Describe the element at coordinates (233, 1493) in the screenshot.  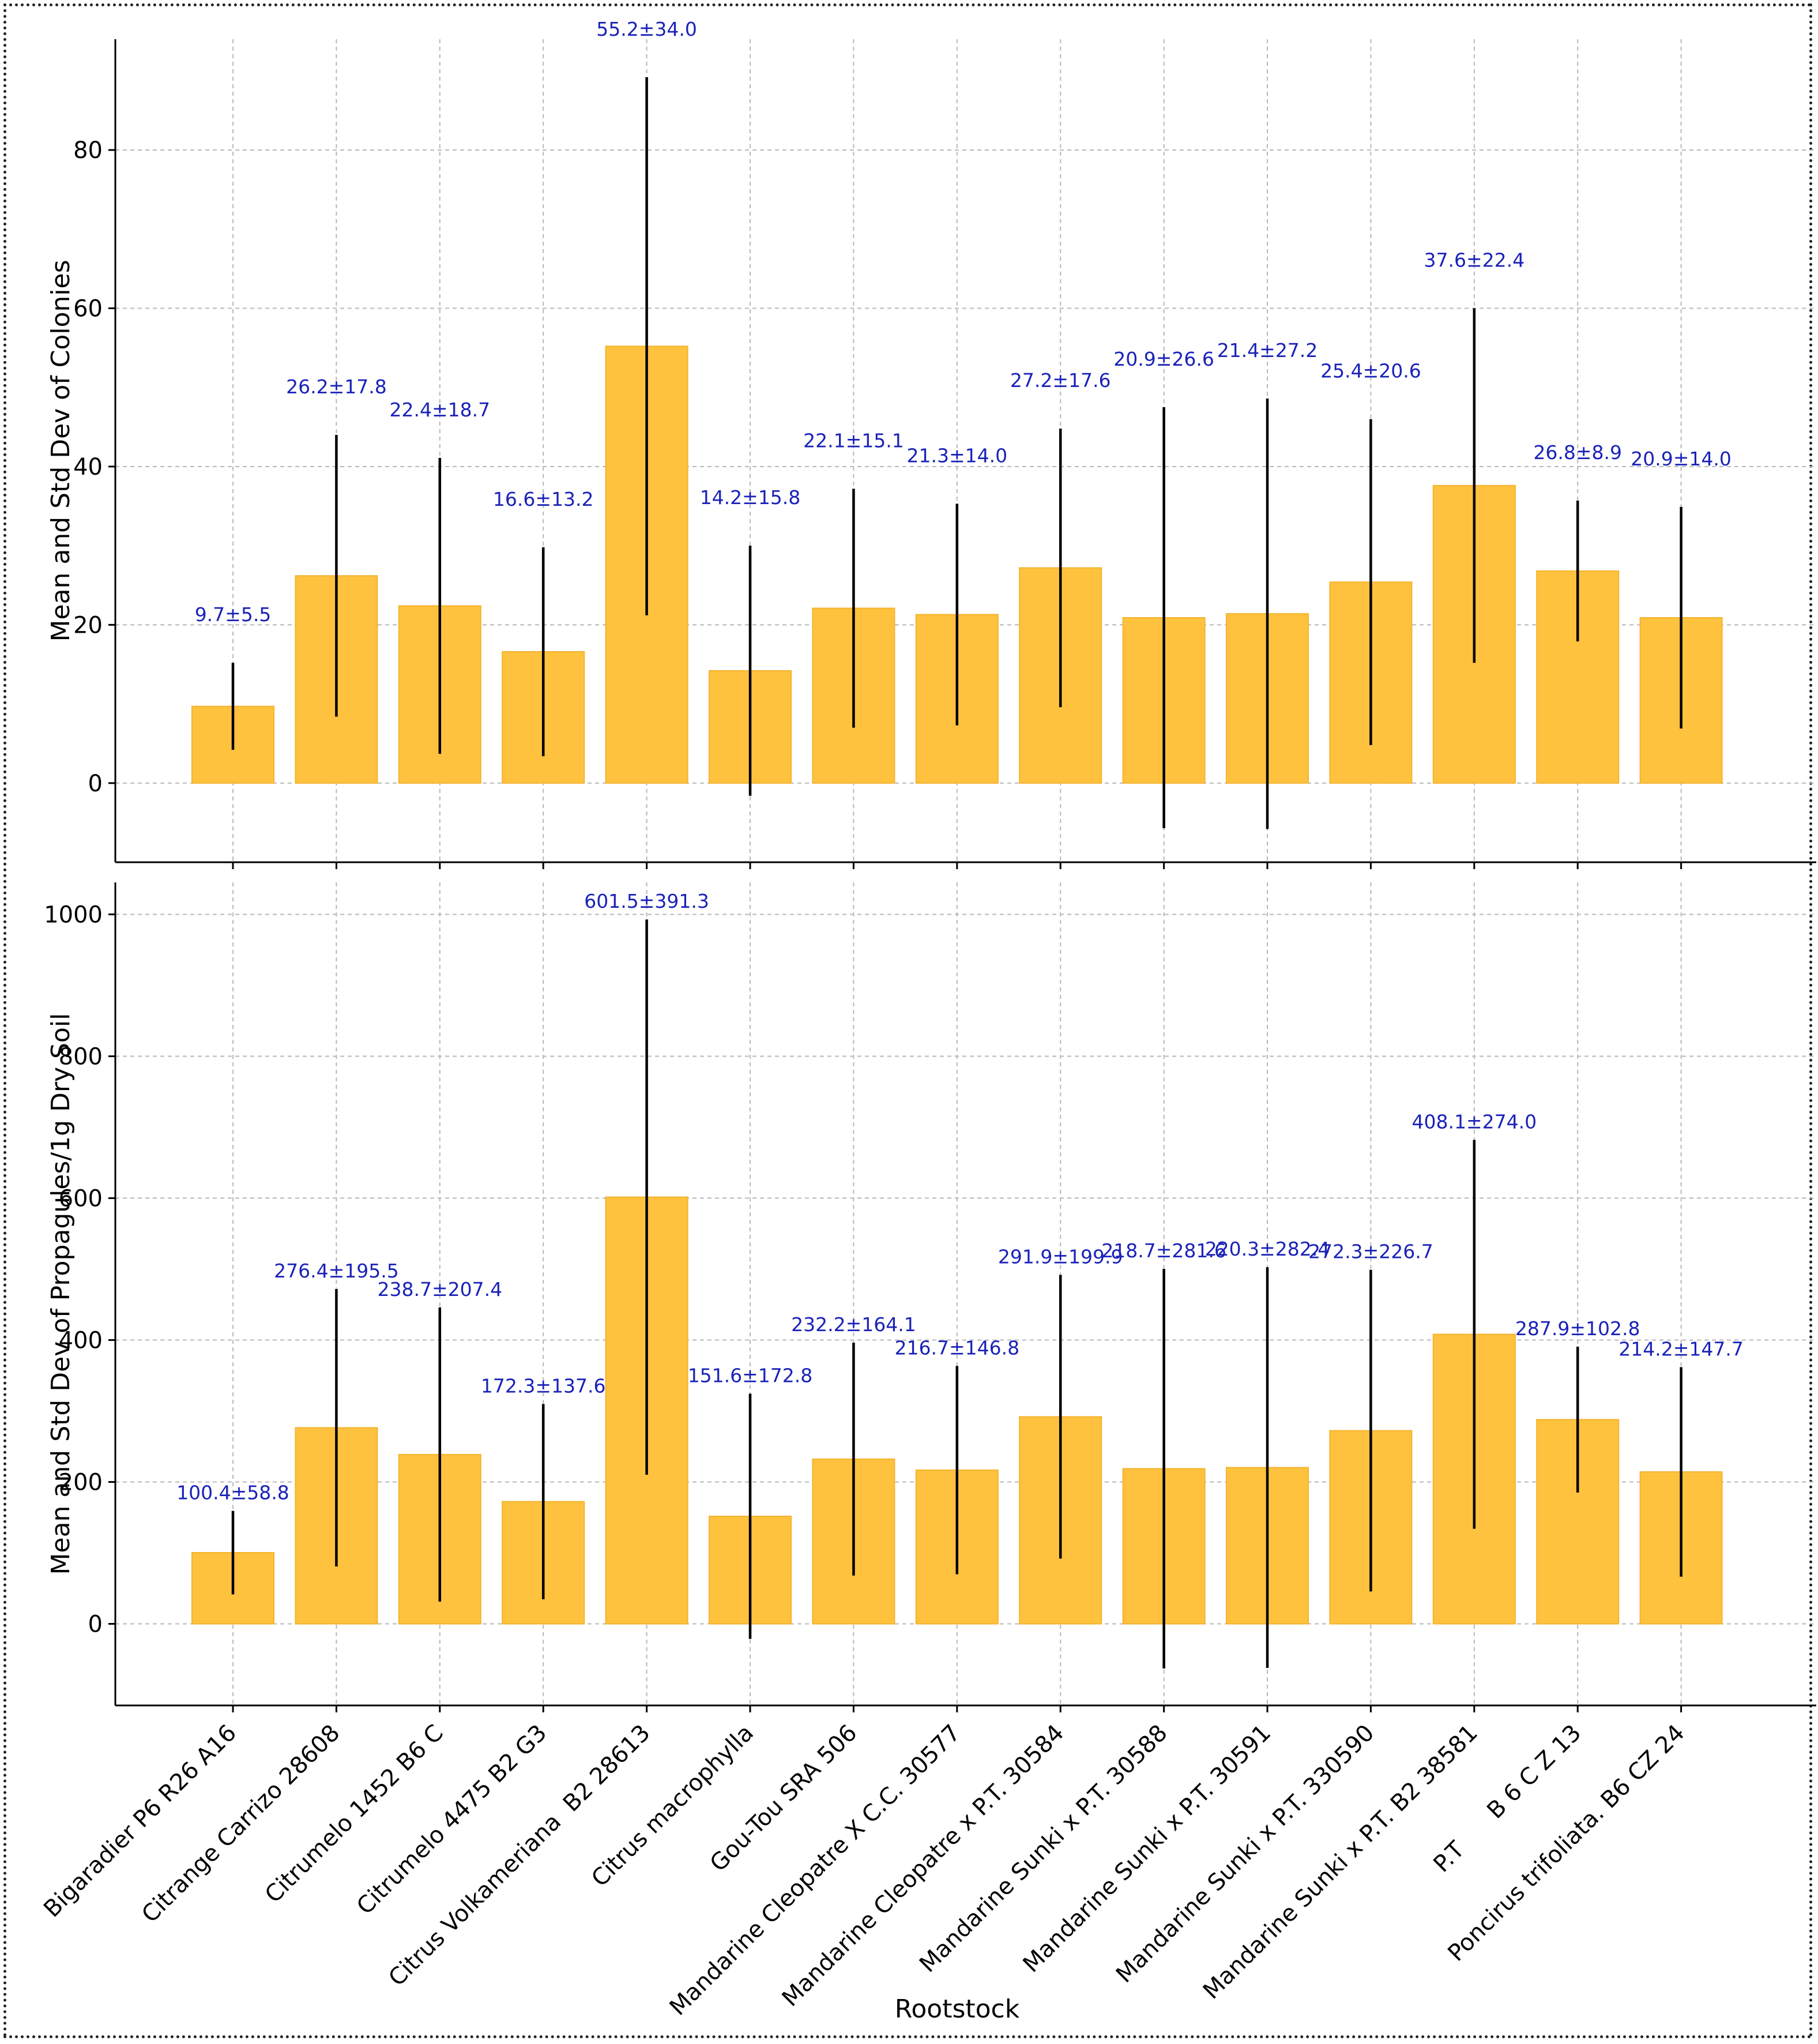
I see `data-label-1: 100.4±58.8` at that location.